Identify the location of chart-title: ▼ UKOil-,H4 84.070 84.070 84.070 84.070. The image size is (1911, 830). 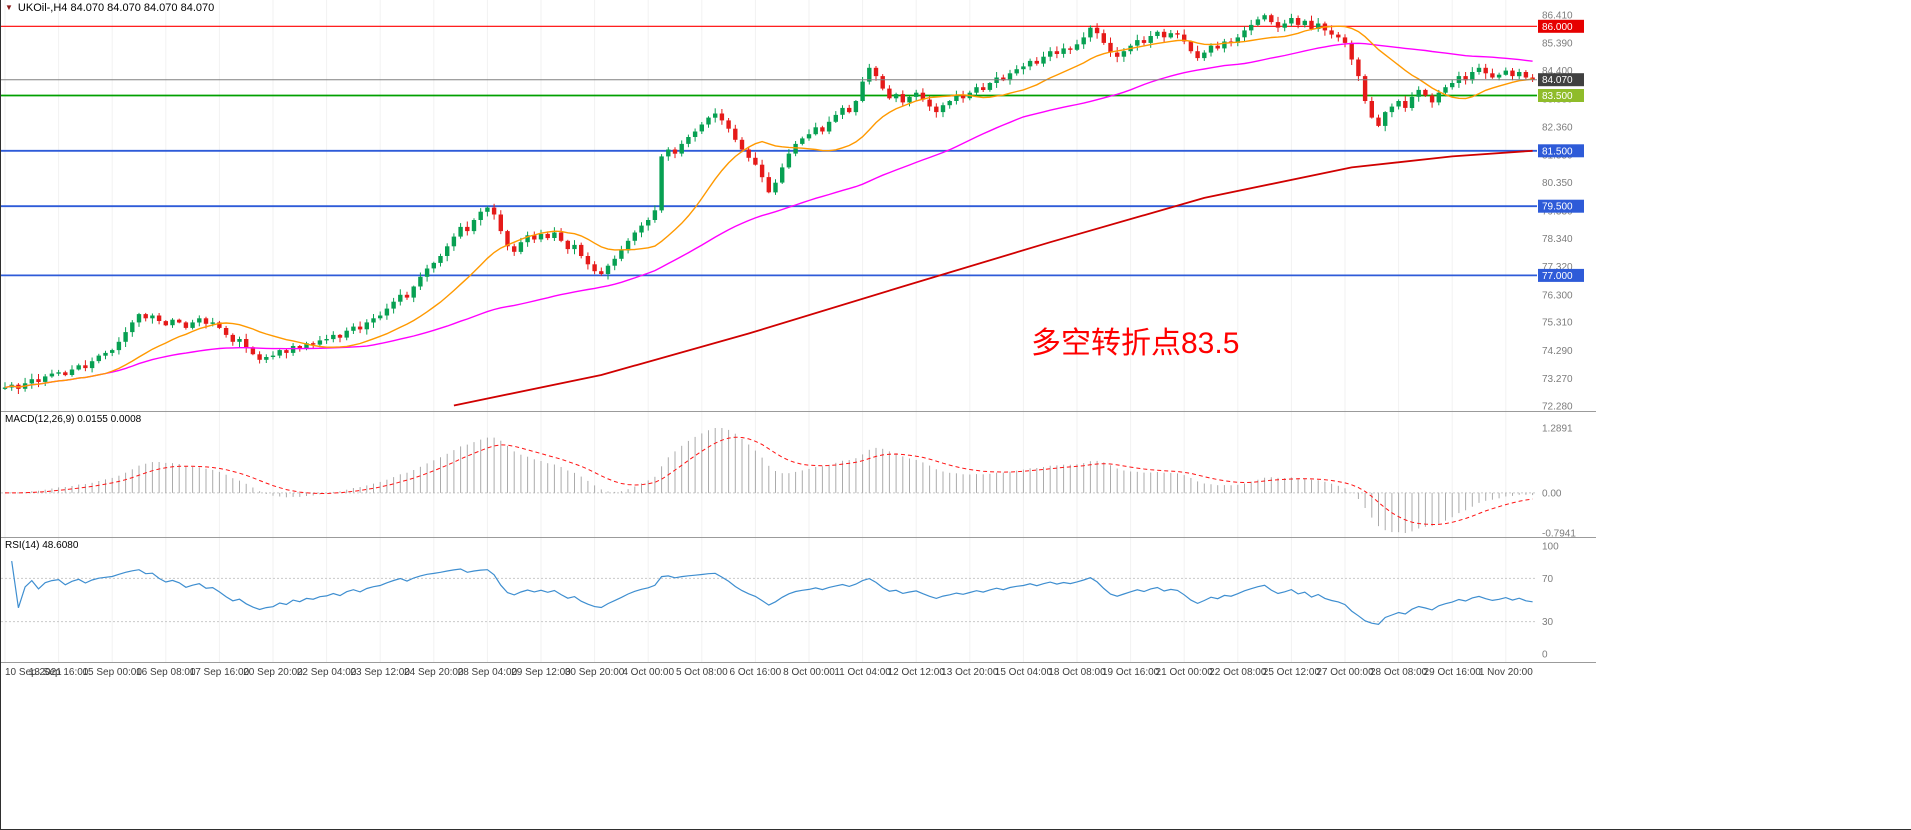
(109, 8).